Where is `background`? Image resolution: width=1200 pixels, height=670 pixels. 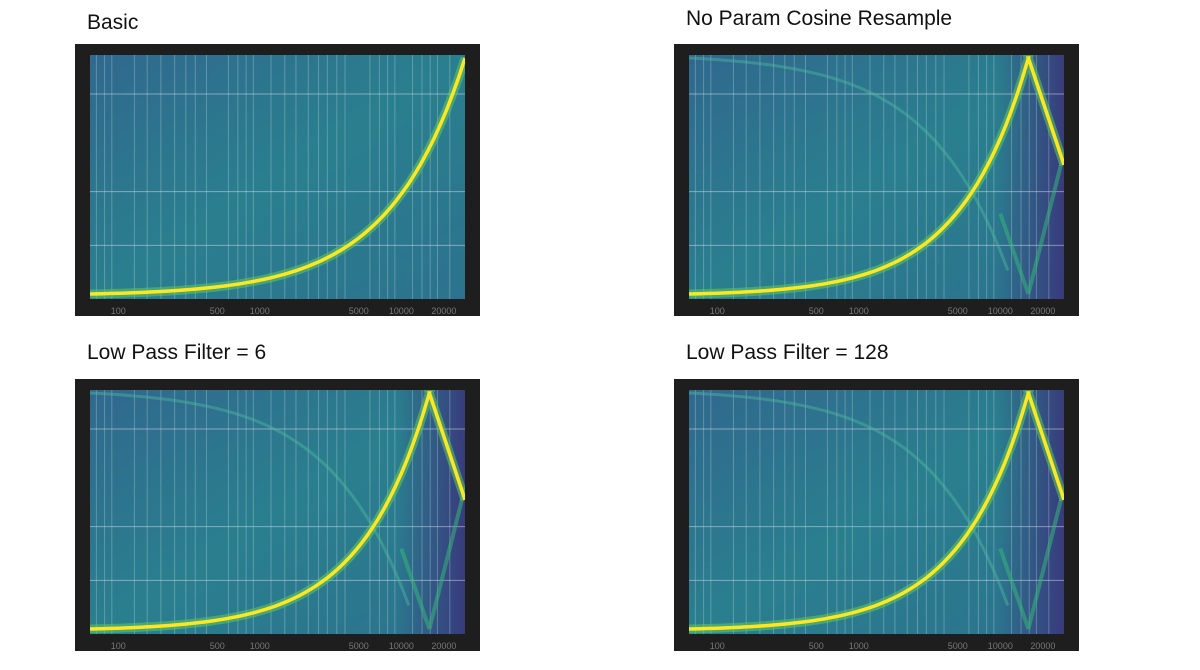
background is located at coordinates (277, 177).